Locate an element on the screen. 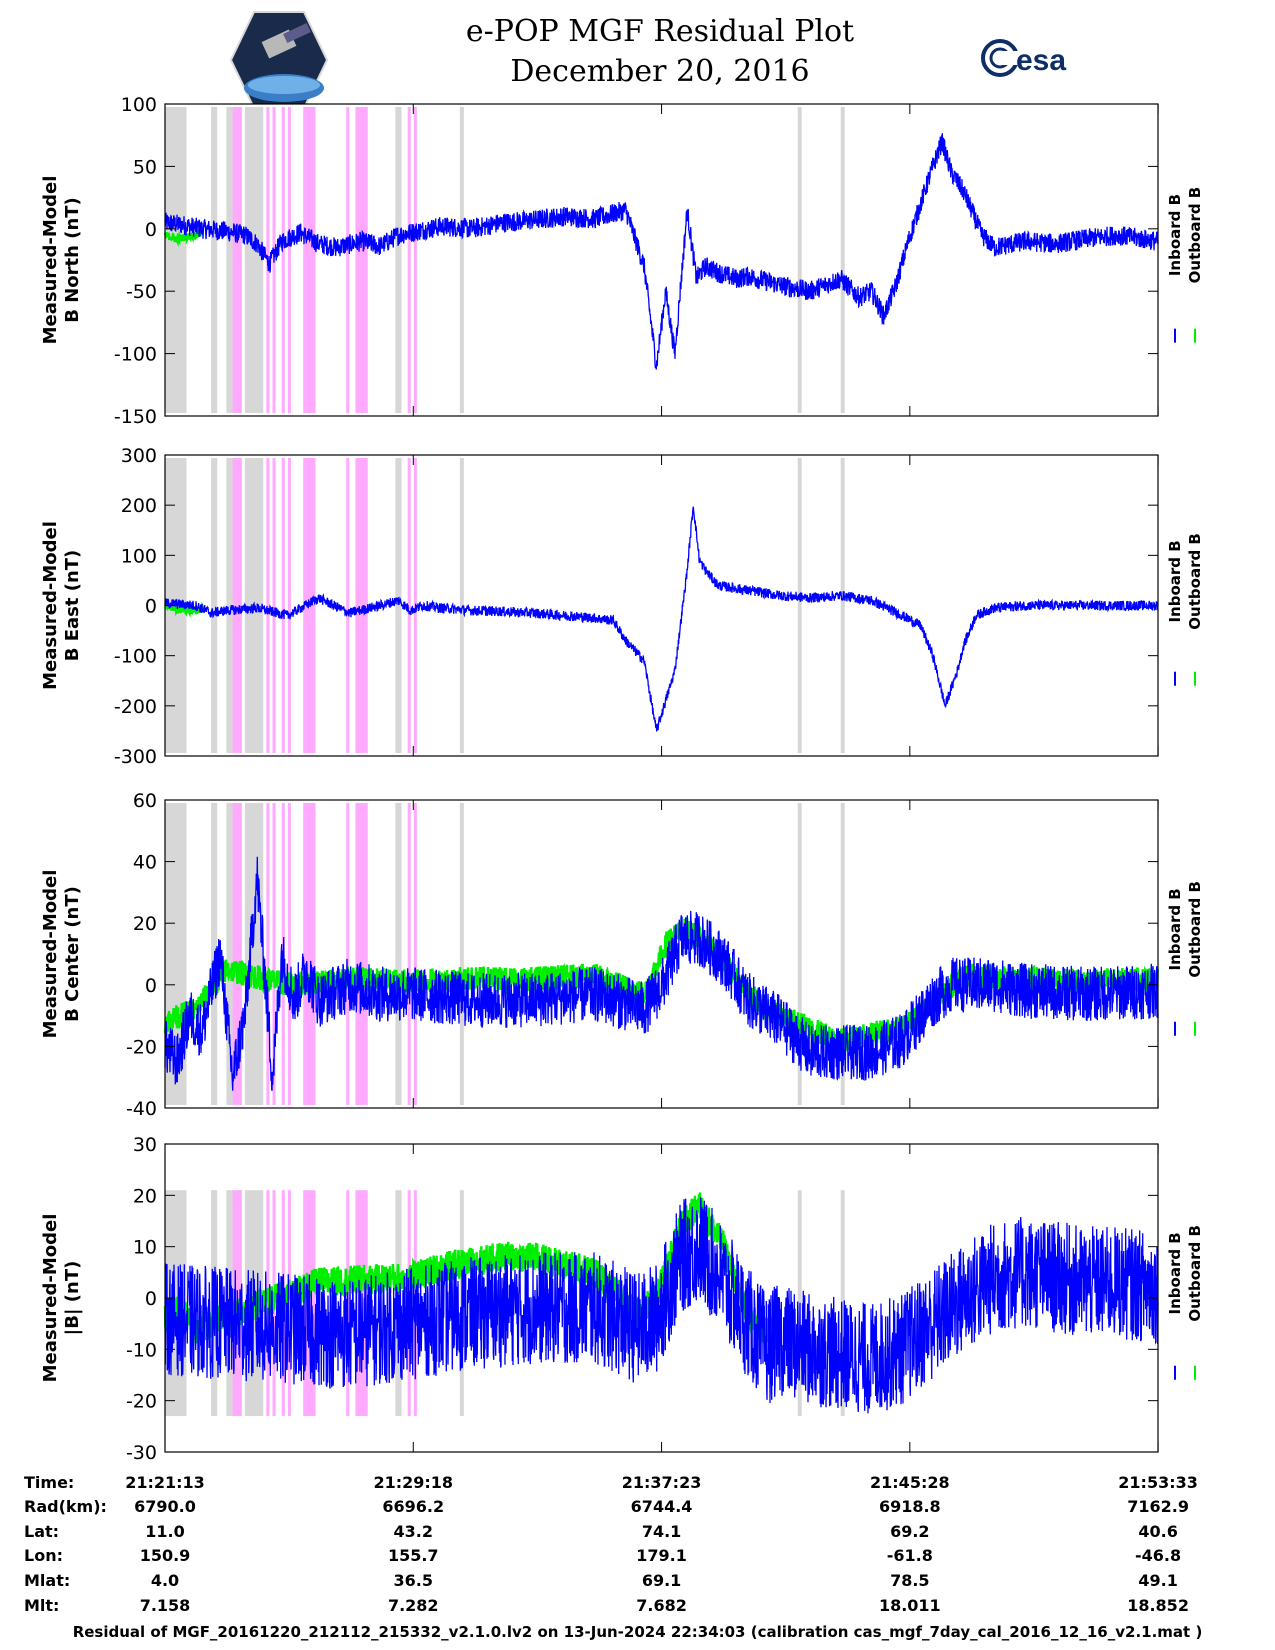 This screenshot has width=1275, height=1650. ephemeris-value: 6696.2 is located at coordinates (413, 1506).